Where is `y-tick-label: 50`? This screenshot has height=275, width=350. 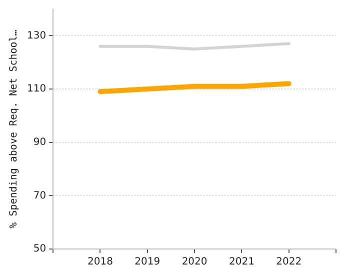
y-tick-label: 50 is located at coordinates (39, 249).